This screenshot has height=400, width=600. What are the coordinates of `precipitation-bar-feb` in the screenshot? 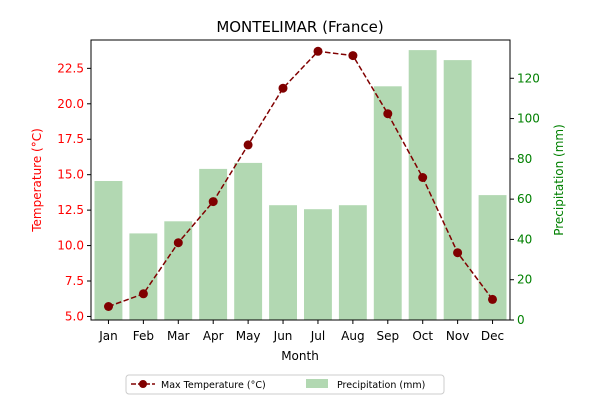 It's located at (143, 276).